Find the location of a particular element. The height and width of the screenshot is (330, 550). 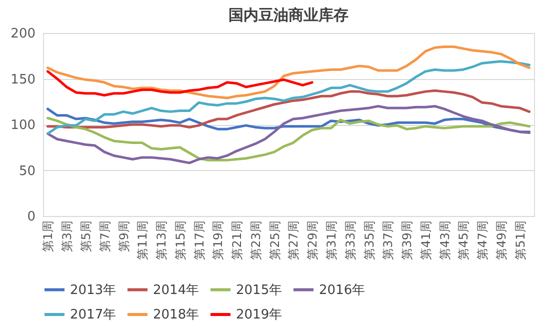

x-tick-label: 第23周 is located at coordinates (255, 240).